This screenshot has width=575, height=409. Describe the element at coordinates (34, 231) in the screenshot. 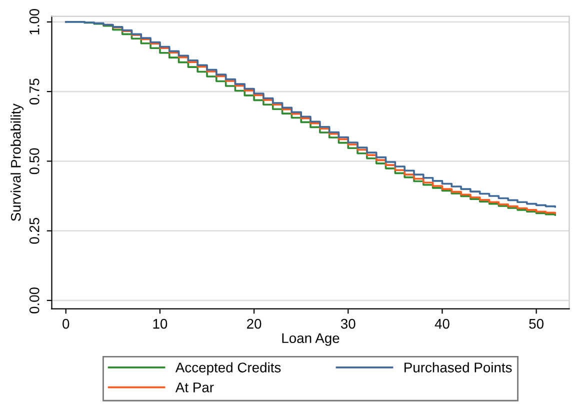

I see `y-tick-label: 0.25` at that location.